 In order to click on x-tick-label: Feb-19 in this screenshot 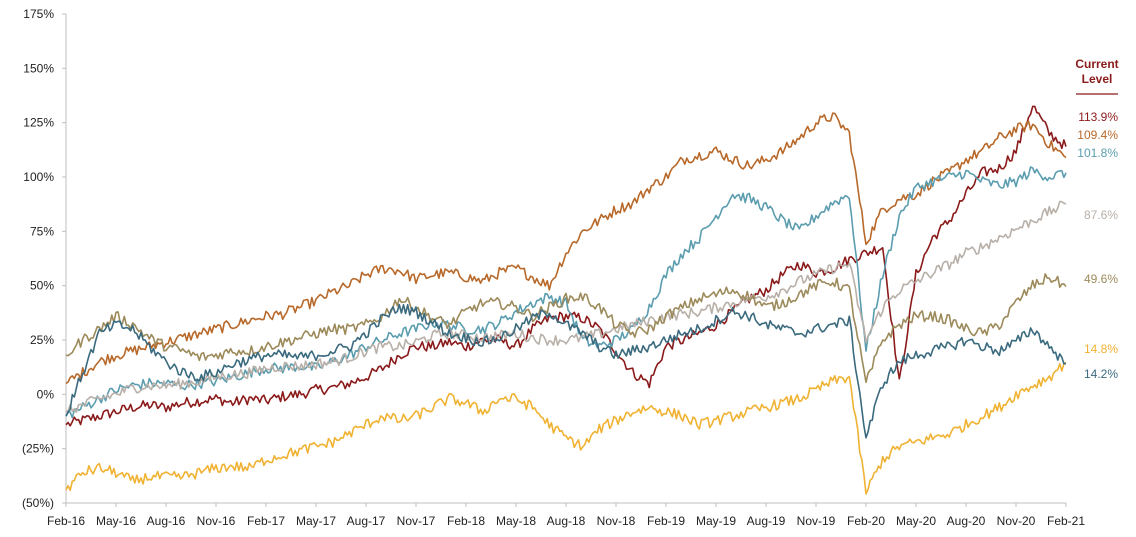, I will do `click(666, 521)`.